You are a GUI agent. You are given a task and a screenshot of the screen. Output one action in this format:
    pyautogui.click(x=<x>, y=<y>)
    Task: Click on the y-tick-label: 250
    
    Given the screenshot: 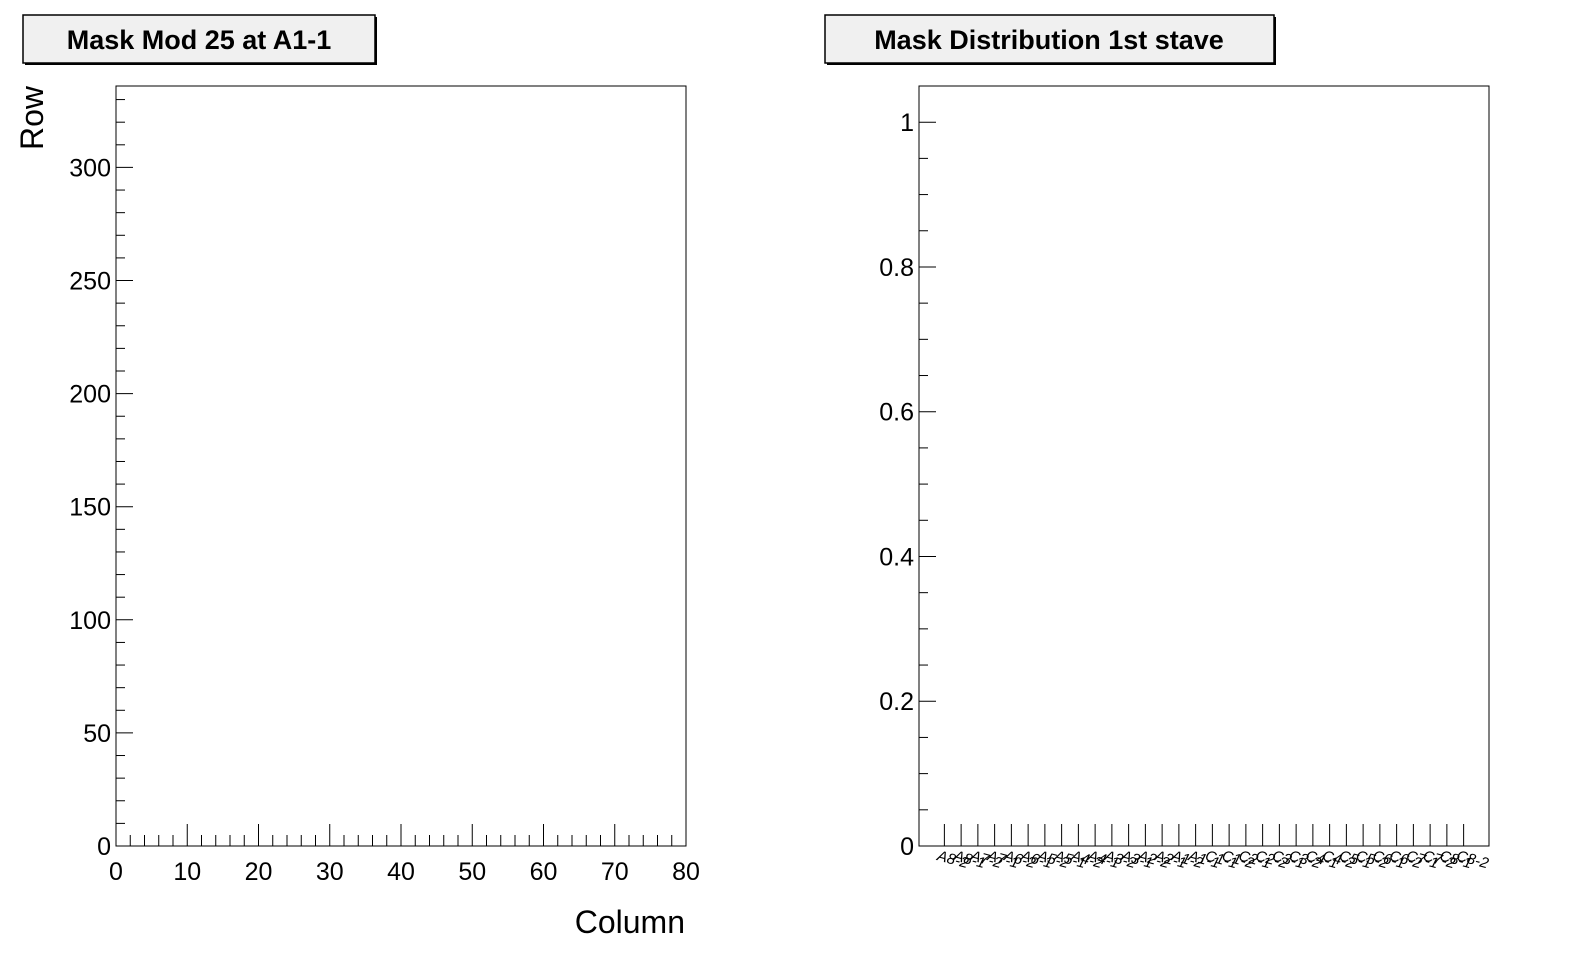 What is the action you would take?
    pyautogui.click(x=90, y=282)
    